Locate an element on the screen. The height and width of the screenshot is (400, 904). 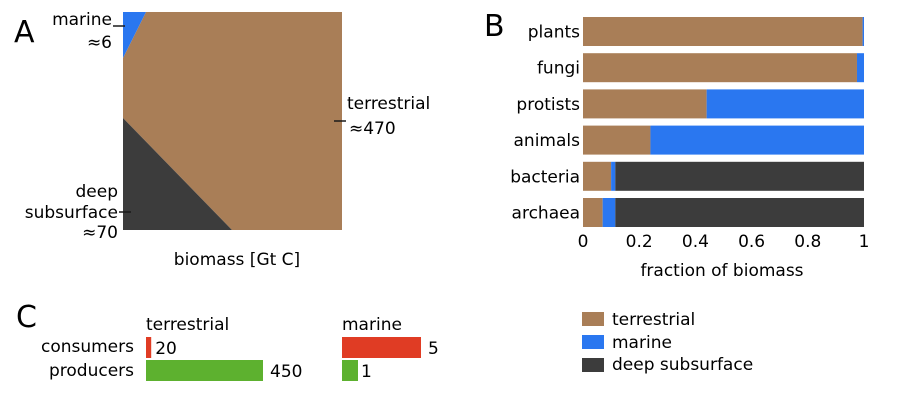
legend-swatch-marine is located at coordinates (593, 342).